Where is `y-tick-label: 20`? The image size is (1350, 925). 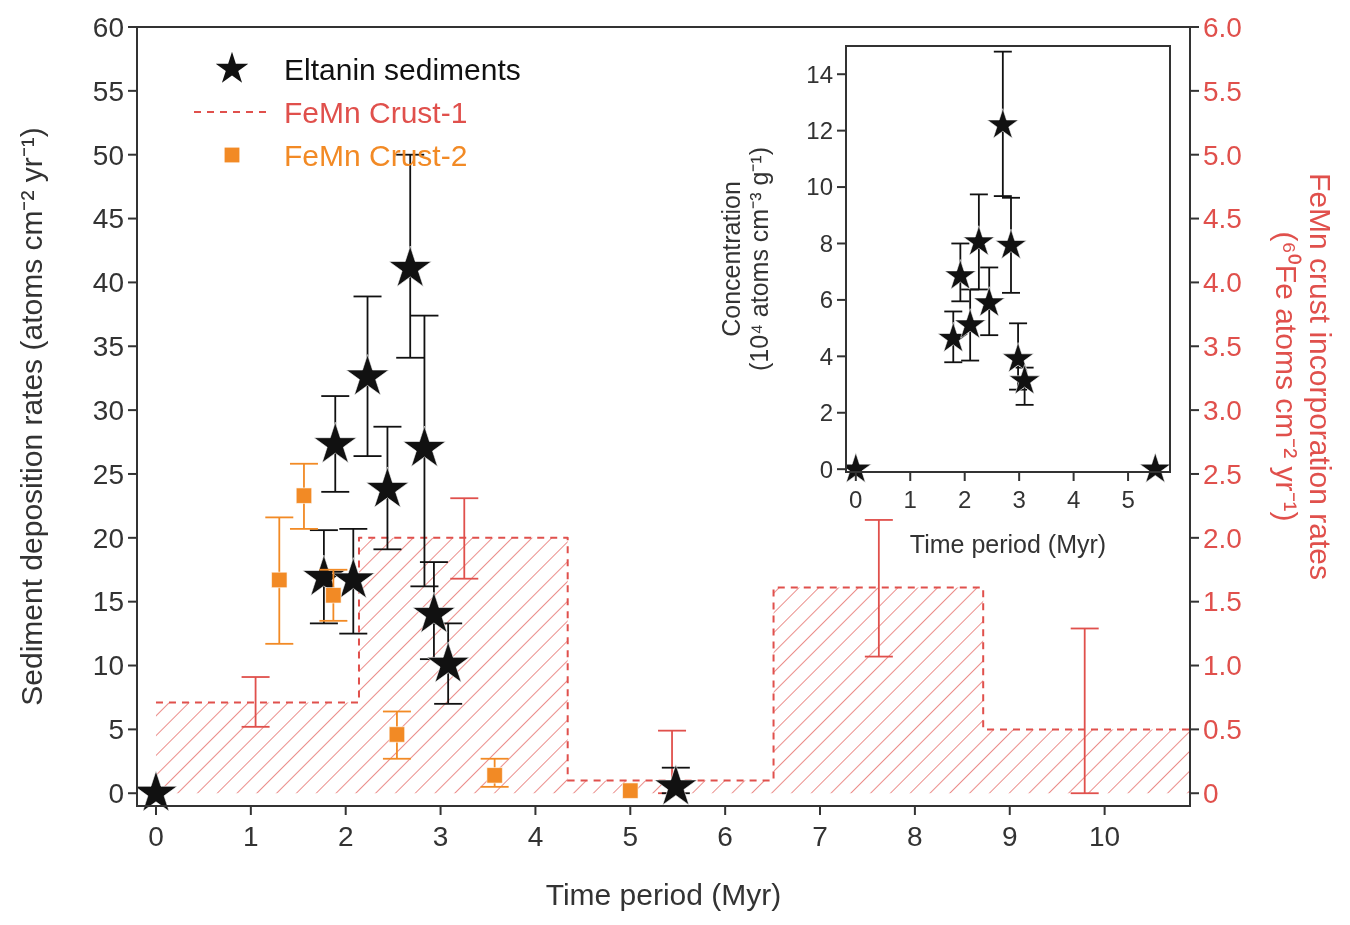
y-tick-label: 20 is located at coordinates (108, 538).